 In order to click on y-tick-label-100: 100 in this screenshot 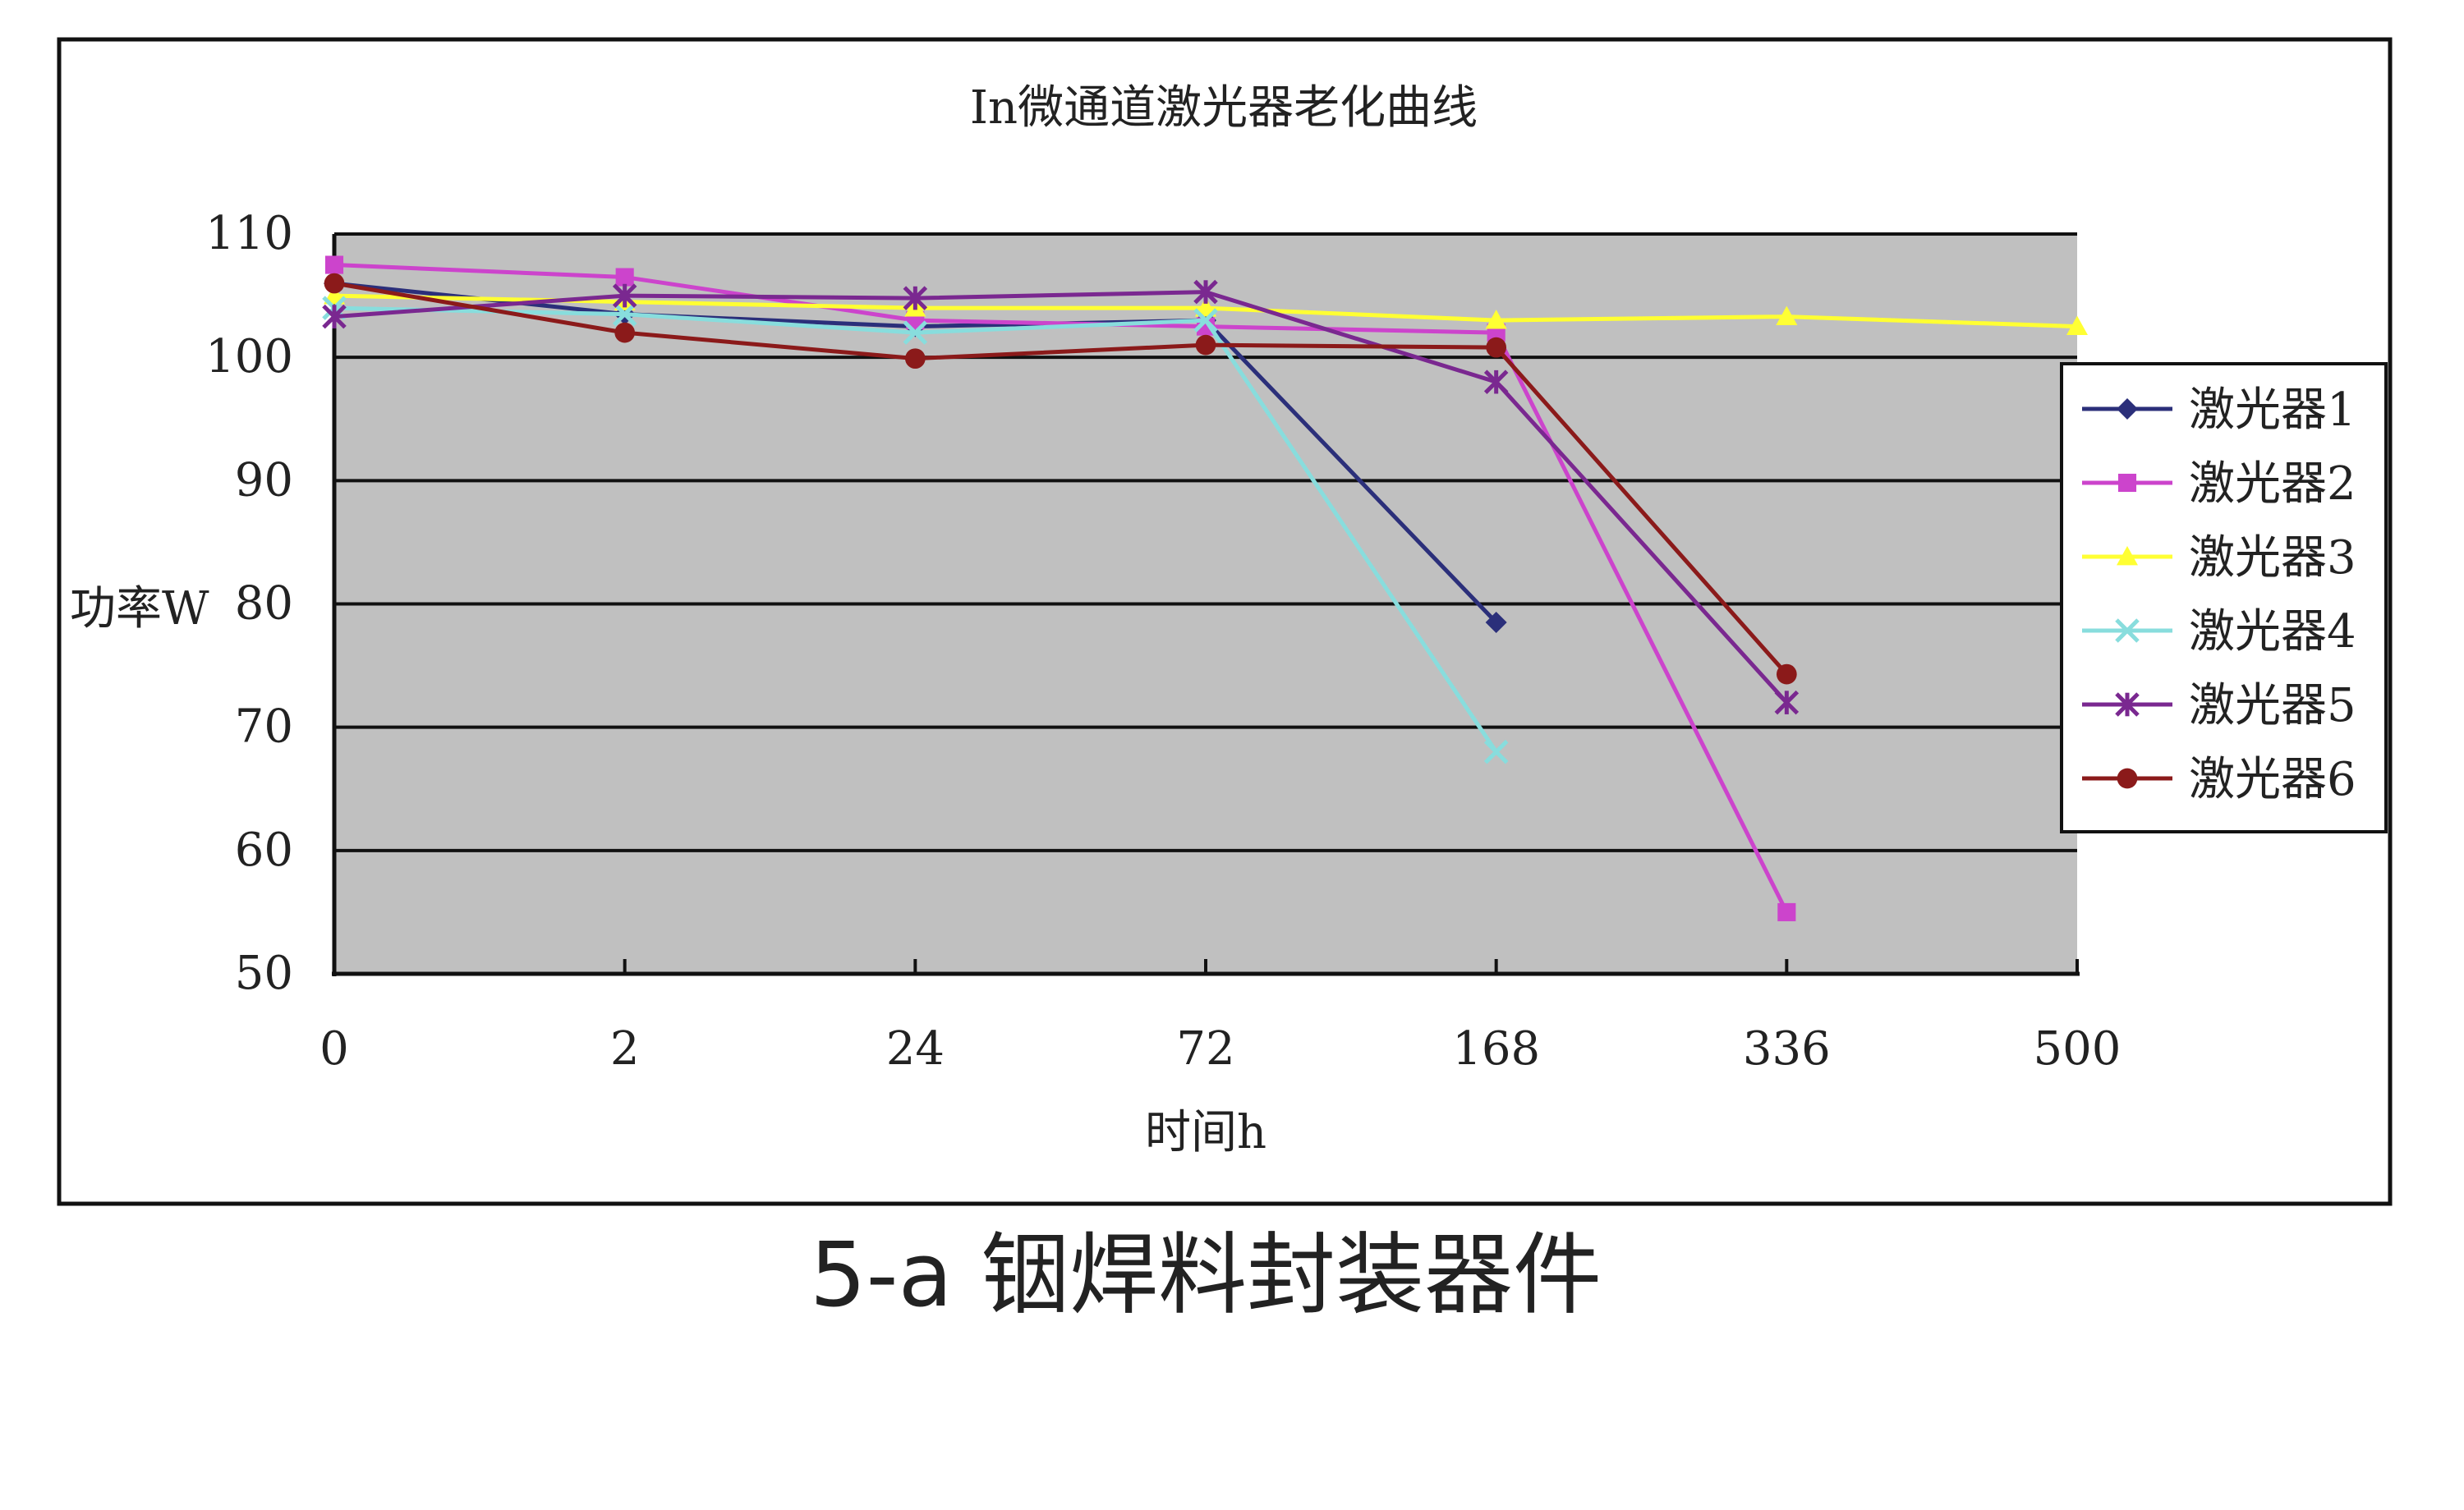, I will do `click(249, 356)`.